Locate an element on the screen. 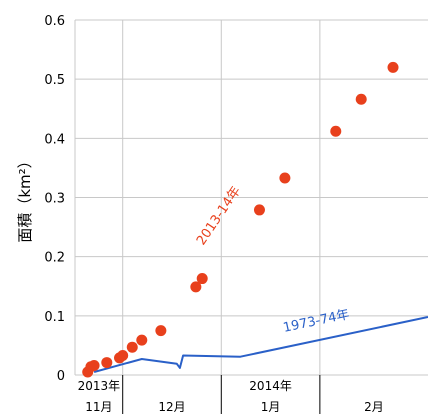 The height and width of the screenshot is (417, 428). series-label-1973-74: 1973-74年 is located at coordinates (316, 321).